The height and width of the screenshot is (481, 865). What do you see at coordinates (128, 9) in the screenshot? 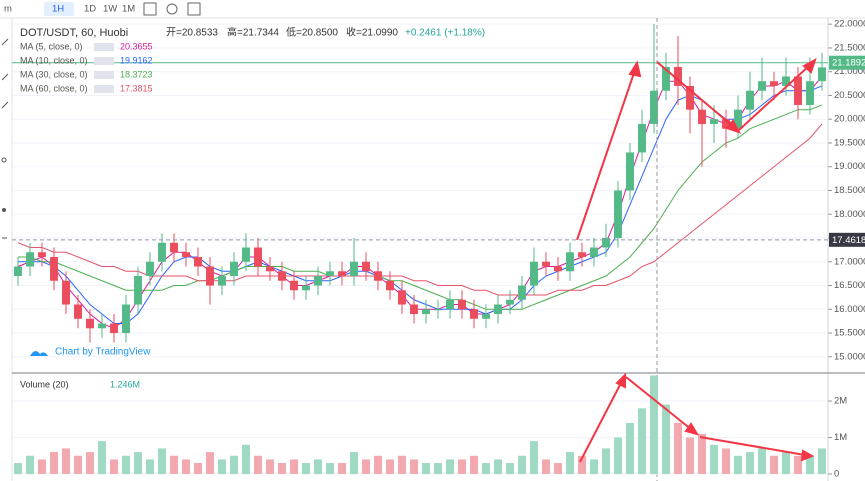
I see `toolbar-button: 1M` at bounding box center [128, 9].